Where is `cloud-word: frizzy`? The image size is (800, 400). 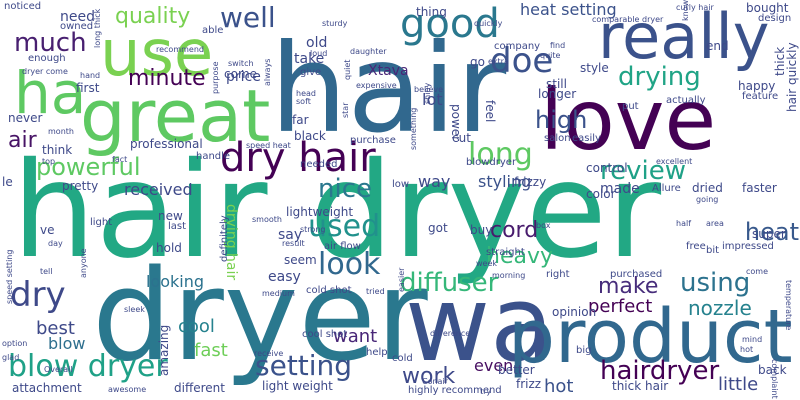 cloud-word: frizzy is located at coordinates (530, 182).